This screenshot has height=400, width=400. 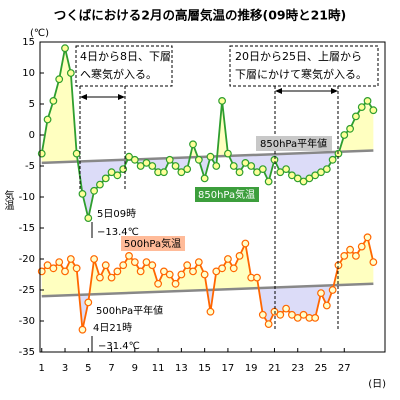 What do you see at coordinates (28, 73) in the screenshot?
I see `y-tick-label: 10` at bounding box center [28, 73].